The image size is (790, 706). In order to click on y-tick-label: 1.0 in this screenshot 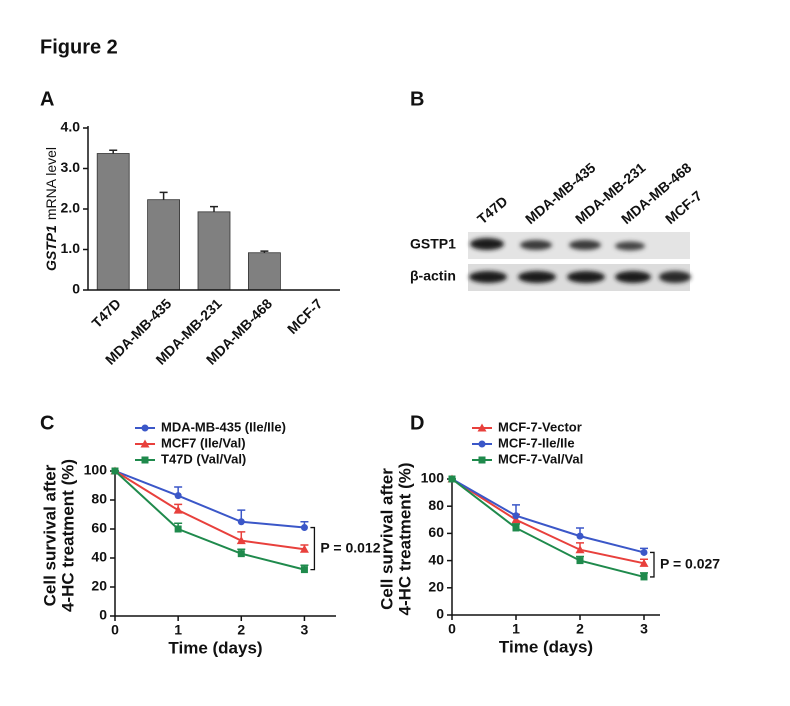, I will do `click(71, 248)`.